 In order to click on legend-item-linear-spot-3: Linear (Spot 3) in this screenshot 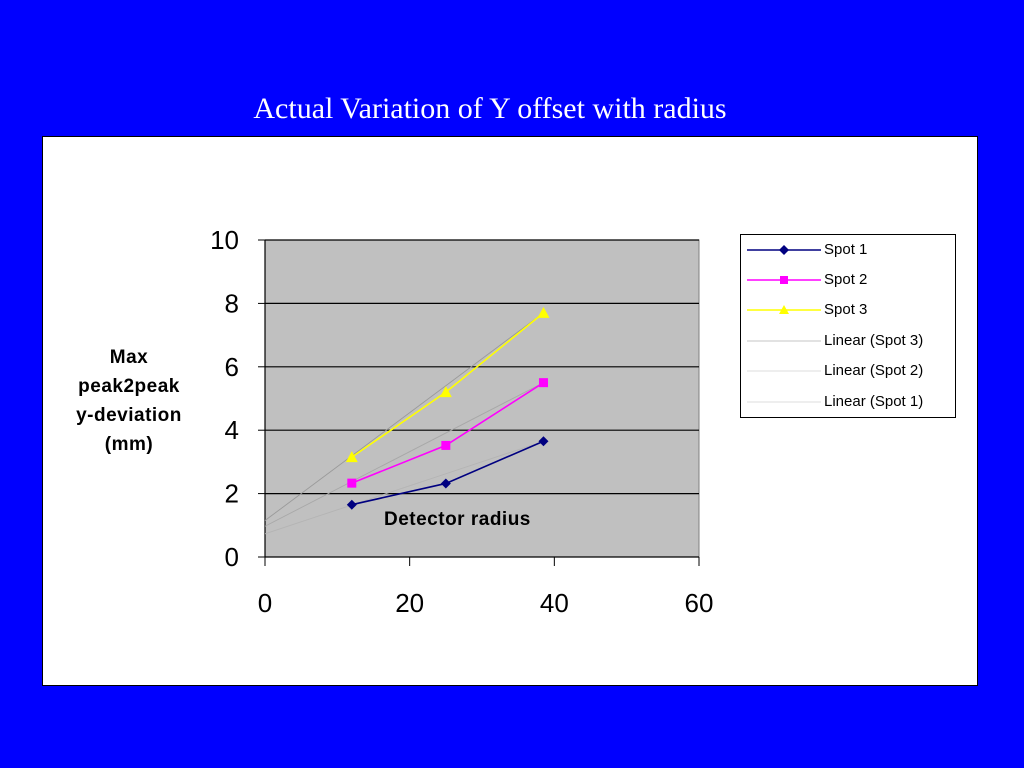, I will do `click(848, 341)`.